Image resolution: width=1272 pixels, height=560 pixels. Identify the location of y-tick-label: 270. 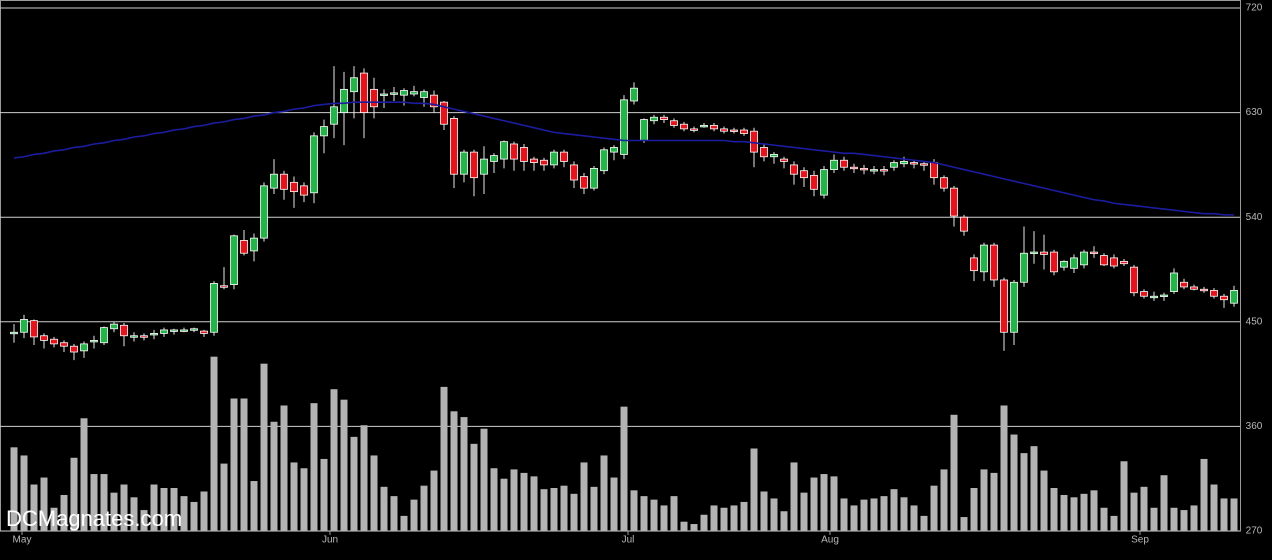
(1254, 531).